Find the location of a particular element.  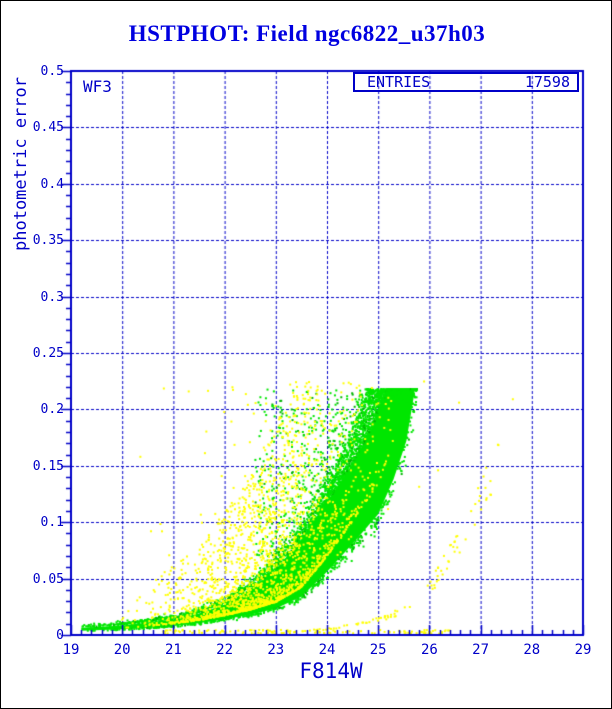

y-tick-label: 0.2 is located at coordinates (52, 410).